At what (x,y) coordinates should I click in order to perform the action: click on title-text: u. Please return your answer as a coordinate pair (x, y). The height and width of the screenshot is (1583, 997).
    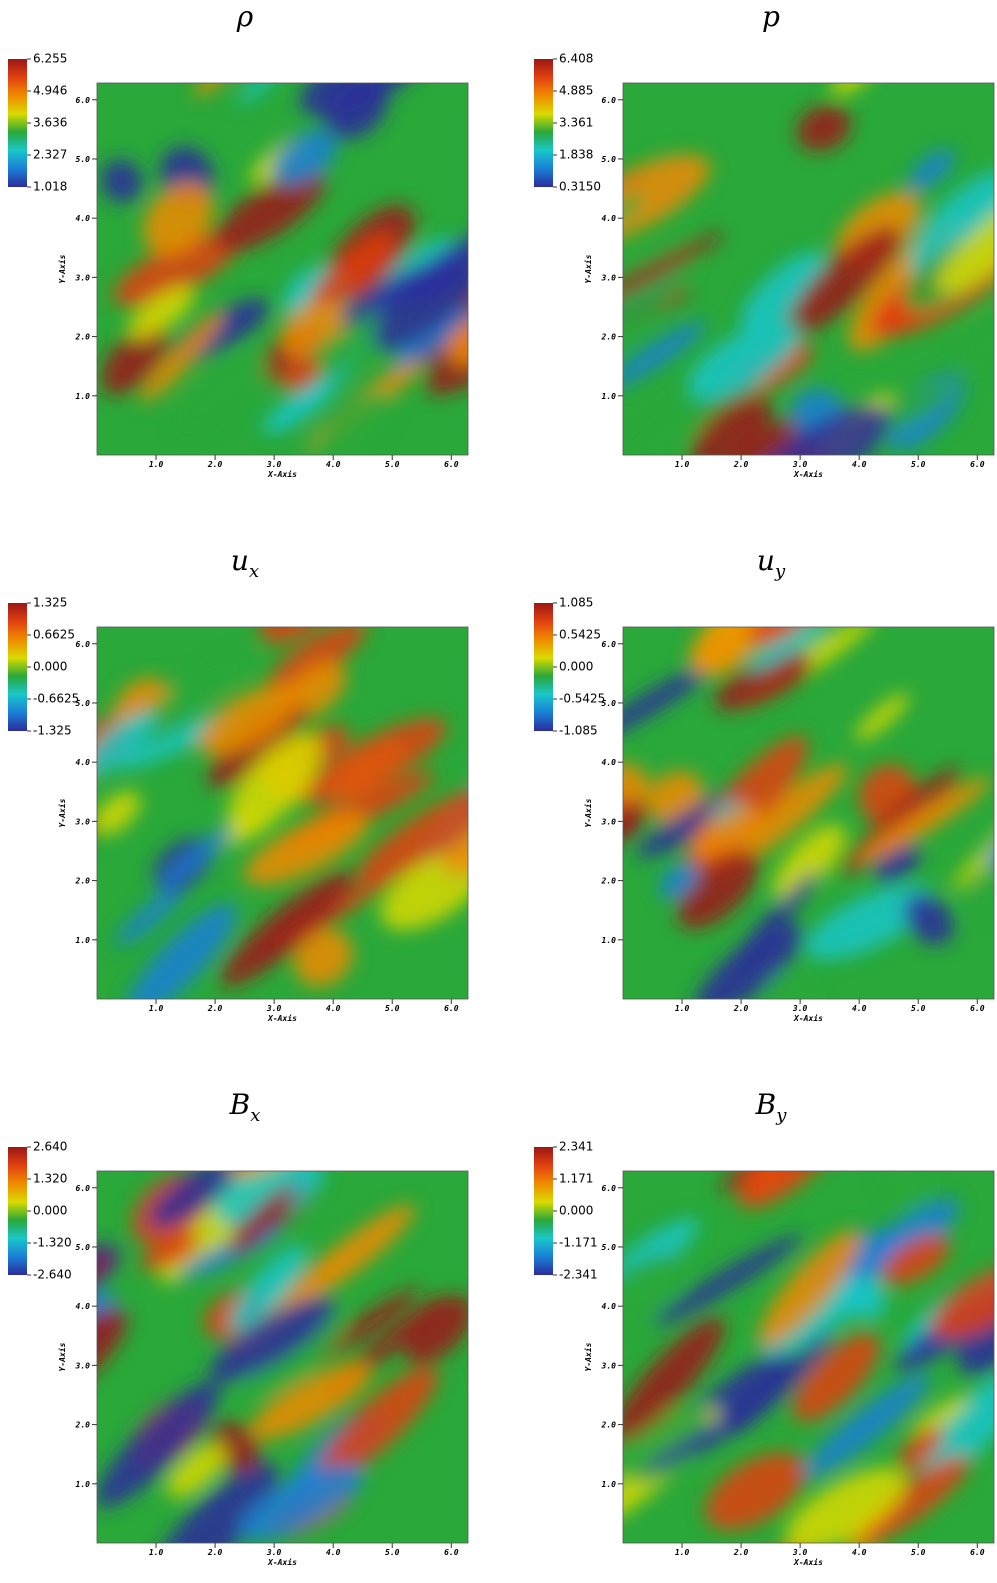
    Looking at the image, I should click on (240, 560).